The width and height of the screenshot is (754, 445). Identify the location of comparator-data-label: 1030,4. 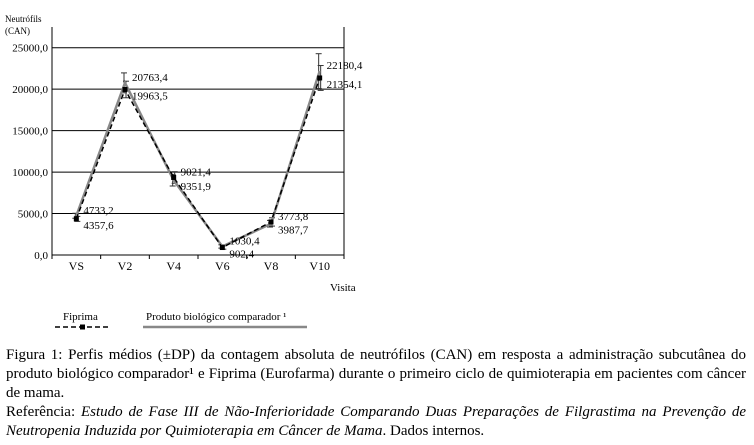
(244, 241).